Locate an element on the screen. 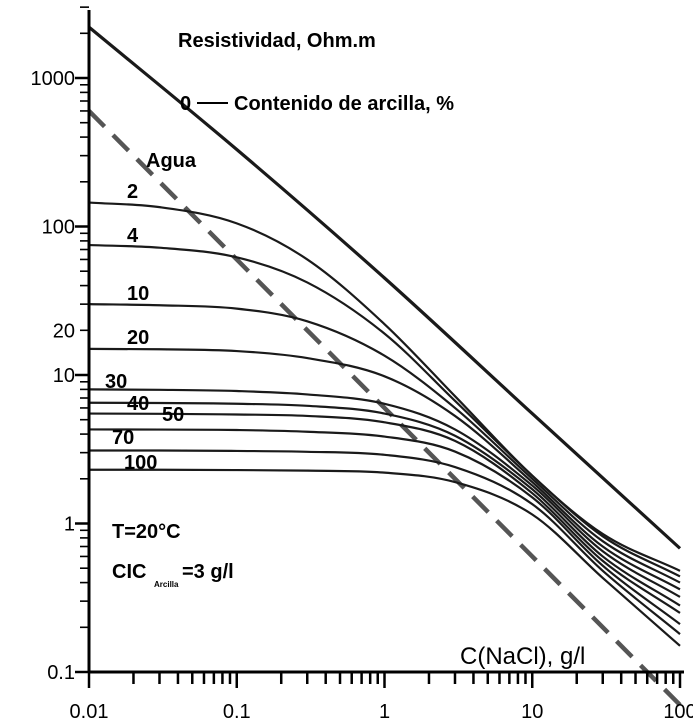 The image size is (693, 726). series-label-40: 40 is located at coordinates (138, 404).